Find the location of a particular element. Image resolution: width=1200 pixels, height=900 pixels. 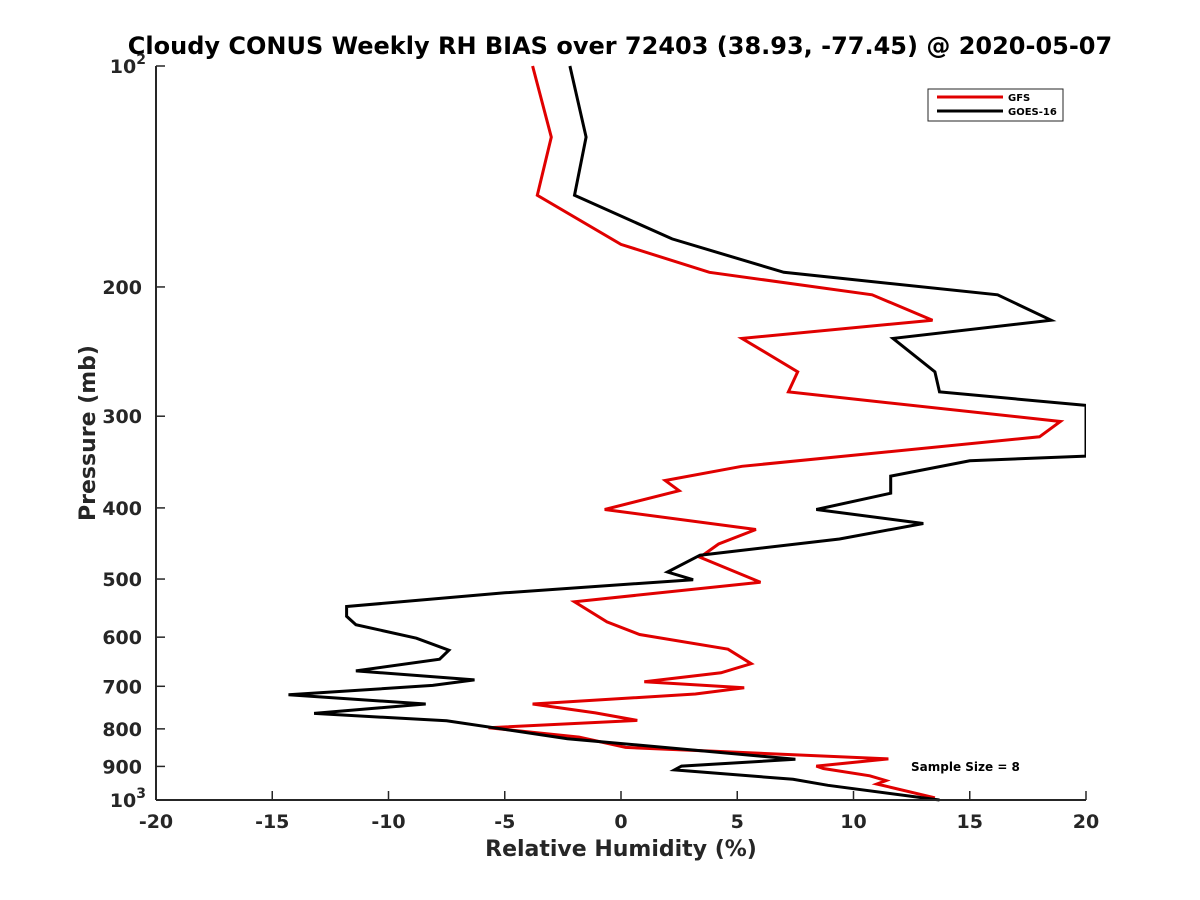

x-tick-label: 5 is located at coordinates (737, 822).